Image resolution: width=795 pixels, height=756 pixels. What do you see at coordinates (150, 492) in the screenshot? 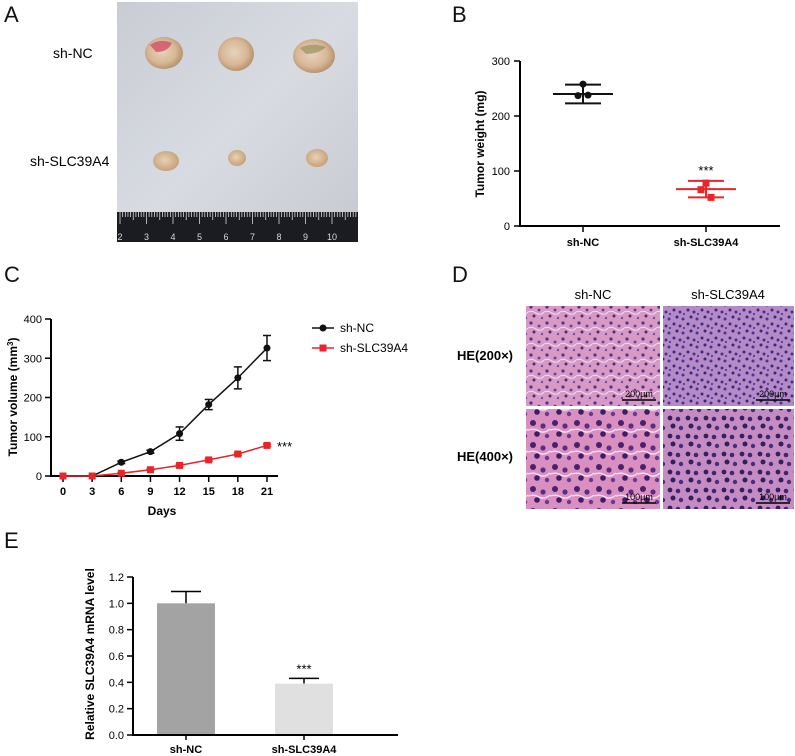
I see `c-x-tick-label: 9` at bounding box center [150, 492].